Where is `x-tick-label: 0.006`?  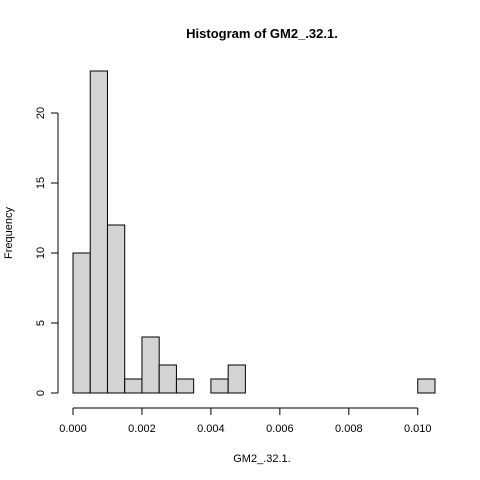 x-tick-label: 0.006 is located at coordinates (280, 429).